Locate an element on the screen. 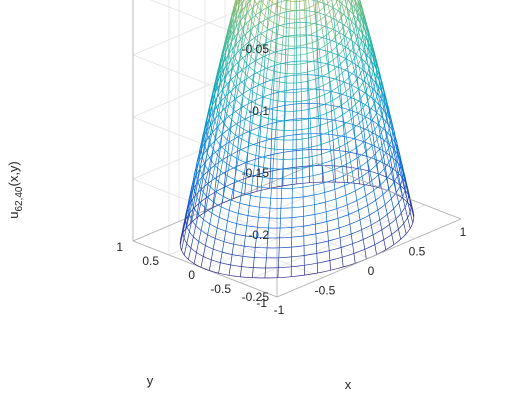 This screenshot has height=413, width=517. grid-line is located at coordinates (213, 25).